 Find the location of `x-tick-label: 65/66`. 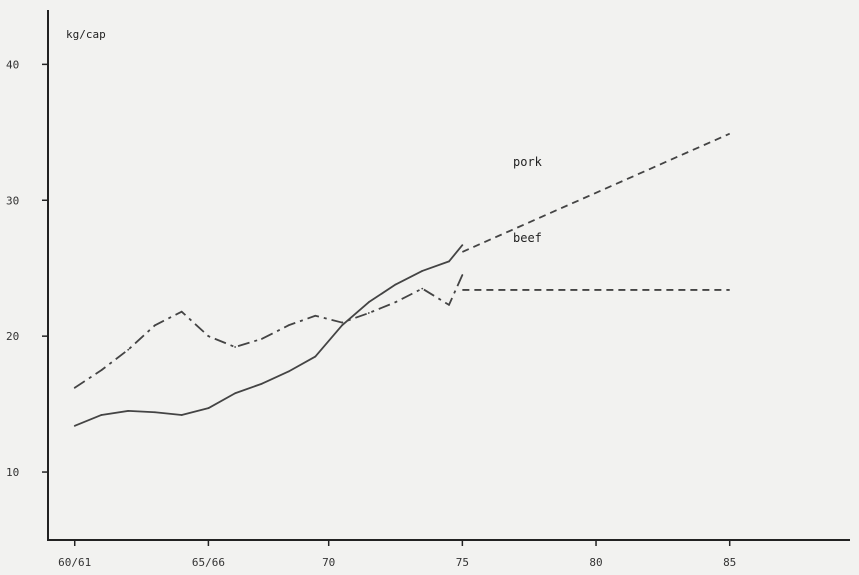

x-tick-label: 65/66 is located at coordinates (208, 562).